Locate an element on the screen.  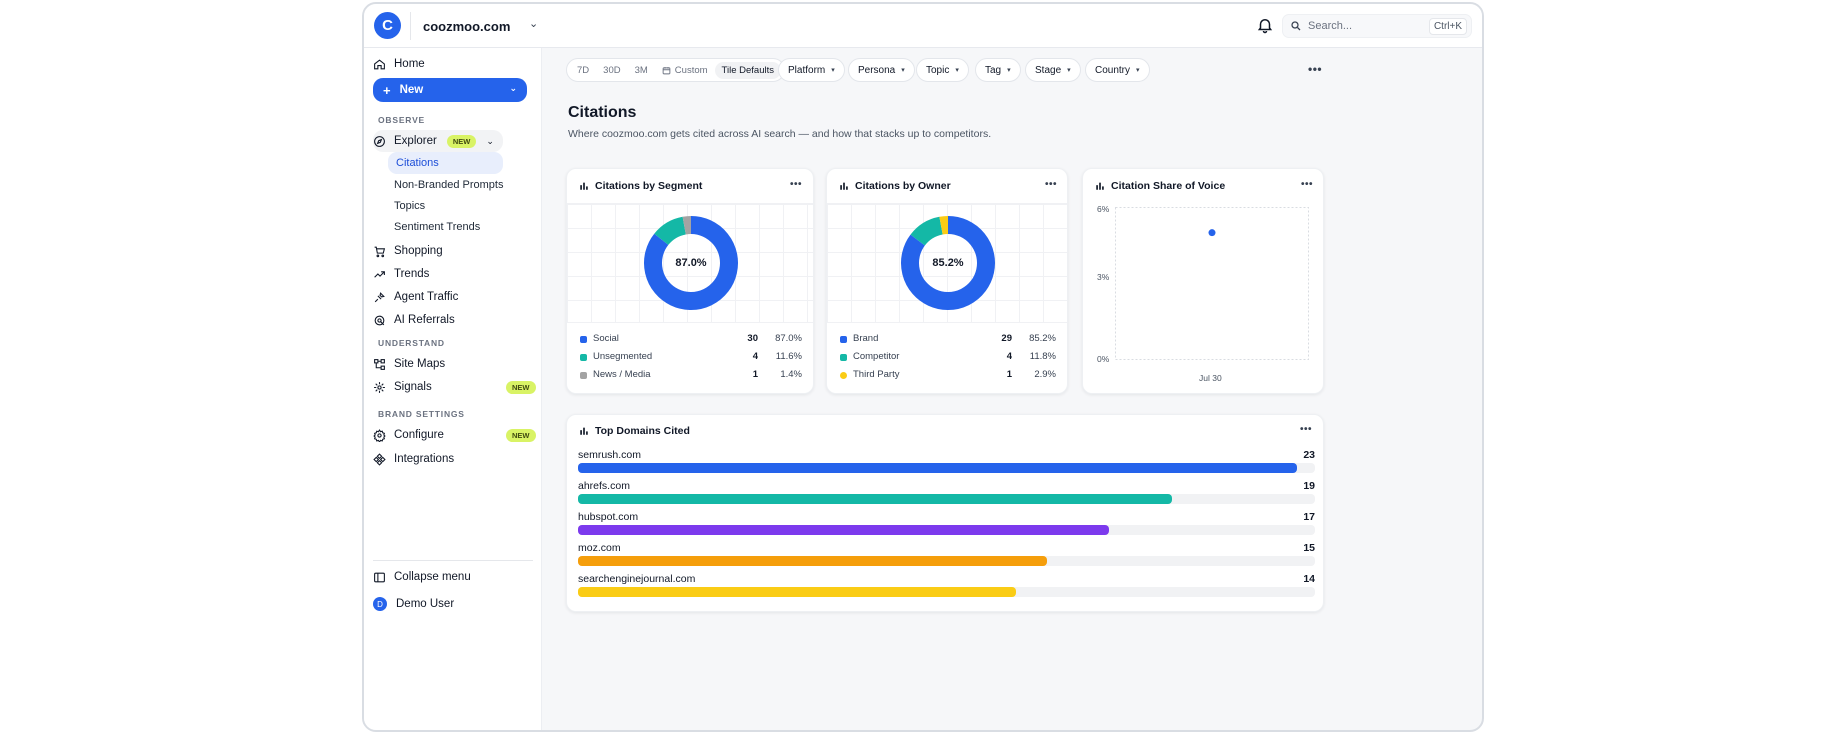
segment-donut-chart is located at coordinates (691, 263).